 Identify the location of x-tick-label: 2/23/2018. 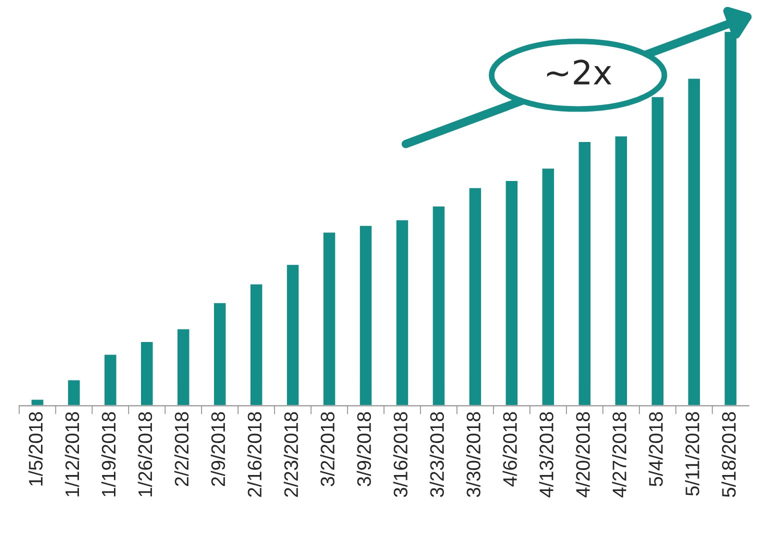
(291, 454).